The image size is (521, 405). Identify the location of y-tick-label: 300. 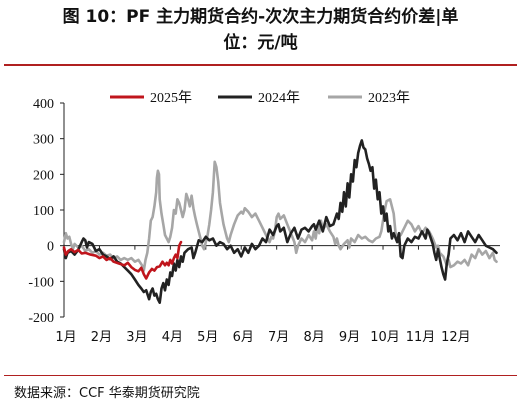
(43, 140).